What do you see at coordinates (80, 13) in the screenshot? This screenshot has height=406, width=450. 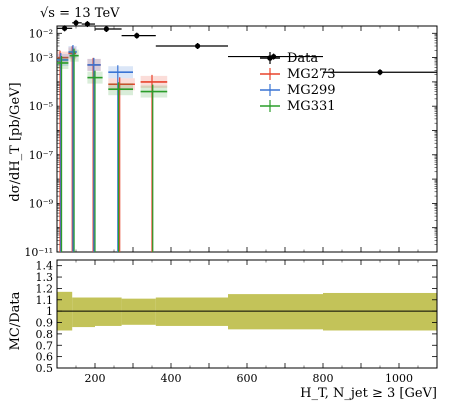 I see `chart-title: √s = 13 TeV` at bounding box center [80, 13].